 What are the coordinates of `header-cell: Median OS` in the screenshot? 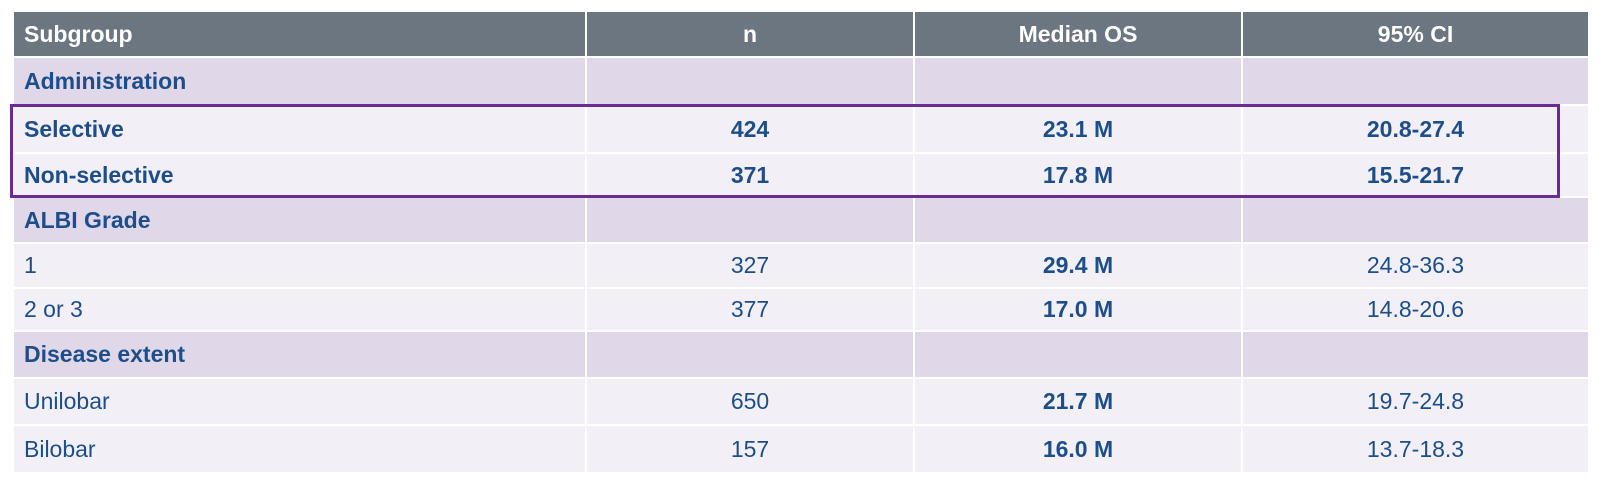 It's located at (1078, 34).